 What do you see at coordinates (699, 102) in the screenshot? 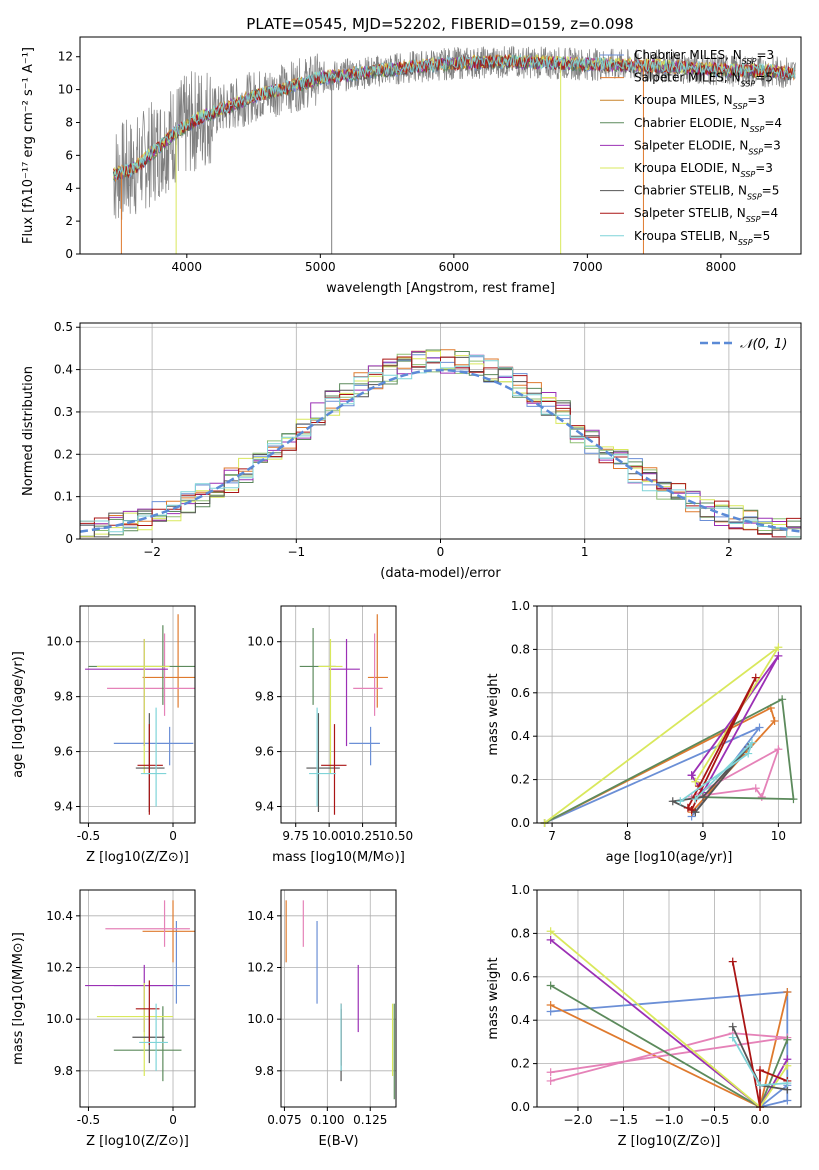
I see `legend-label: Kroupa MILES, NSSP=3` at bounding box center [699, 102].